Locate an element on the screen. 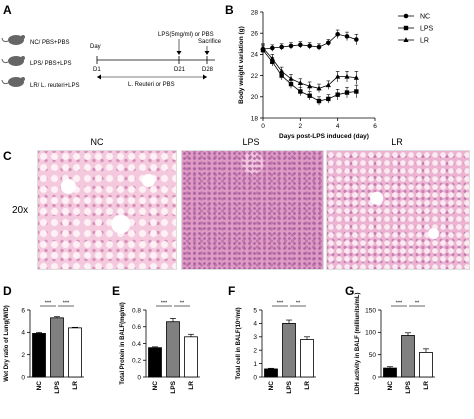 This screenshot has width=474, height=419. timeline-lps-label: LPS(5mg/ml) or PBS is located at coordinates (186, 35).